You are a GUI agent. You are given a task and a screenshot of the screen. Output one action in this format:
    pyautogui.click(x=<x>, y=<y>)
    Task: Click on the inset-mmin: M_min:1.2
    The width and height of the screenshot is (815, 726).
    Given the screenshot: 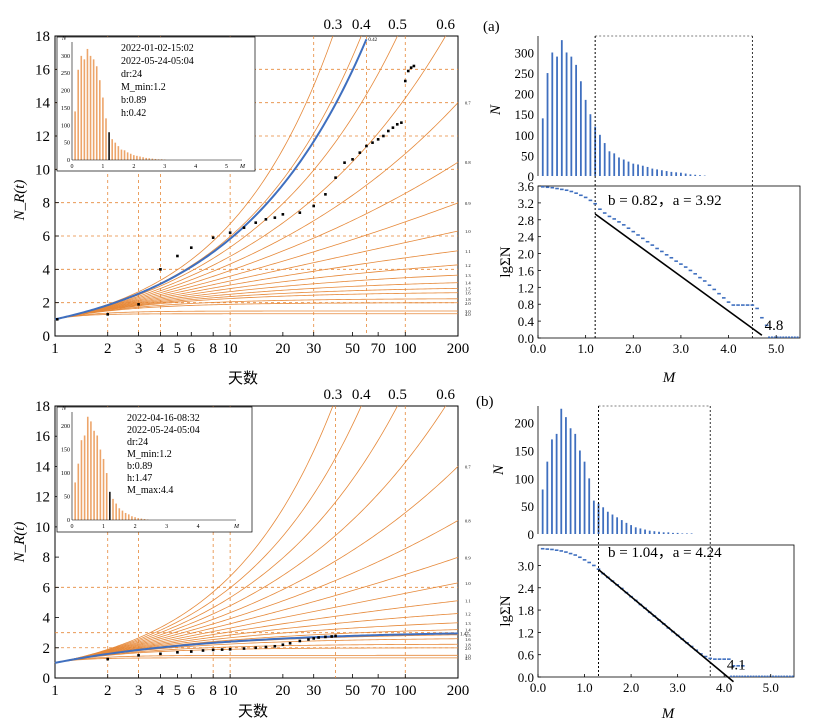 What is the action you would take?
    pyautogui.click(x=143, y=87)
    